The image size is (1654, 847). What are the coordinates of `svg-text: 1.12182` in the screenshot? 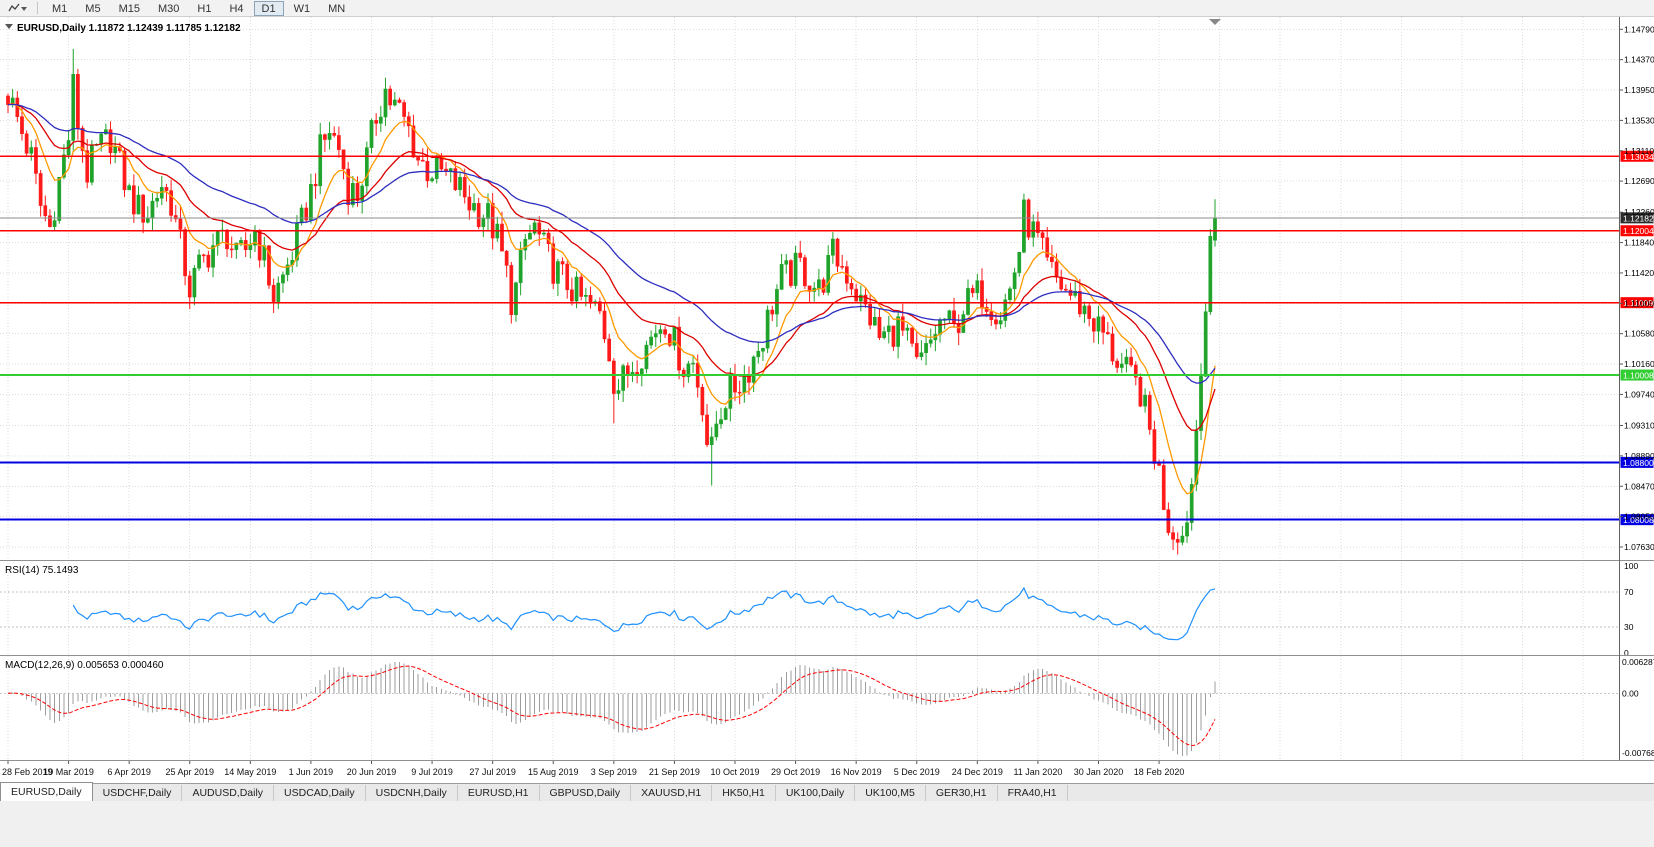 It's located at (1638, 218).